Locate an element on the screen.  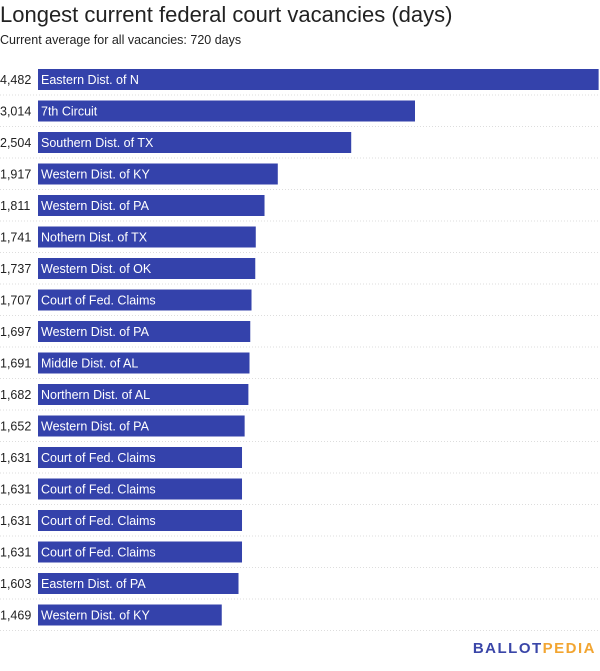
value-label: 1,603 is located at coordinates (15, 584).